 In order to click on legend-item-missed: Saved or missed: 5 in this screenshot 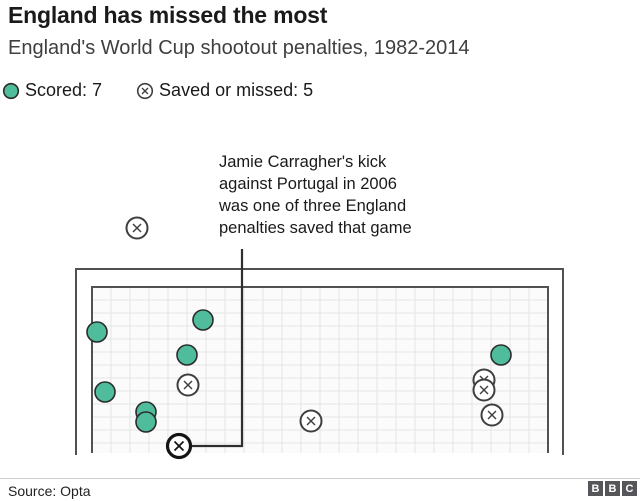, I will do `click(224, 90)`.